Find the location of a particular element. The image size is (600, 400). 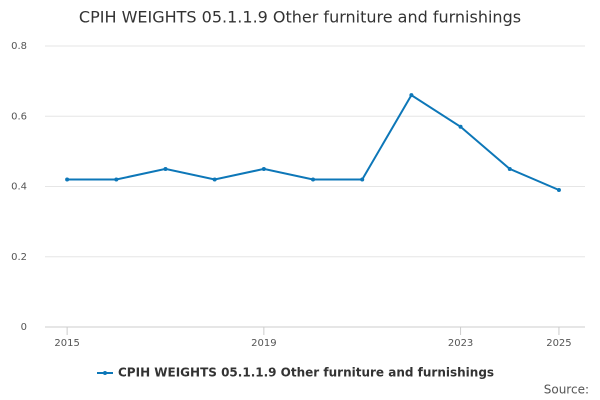

y-tick-label: 0.8 is located at coordinates (19, 46).